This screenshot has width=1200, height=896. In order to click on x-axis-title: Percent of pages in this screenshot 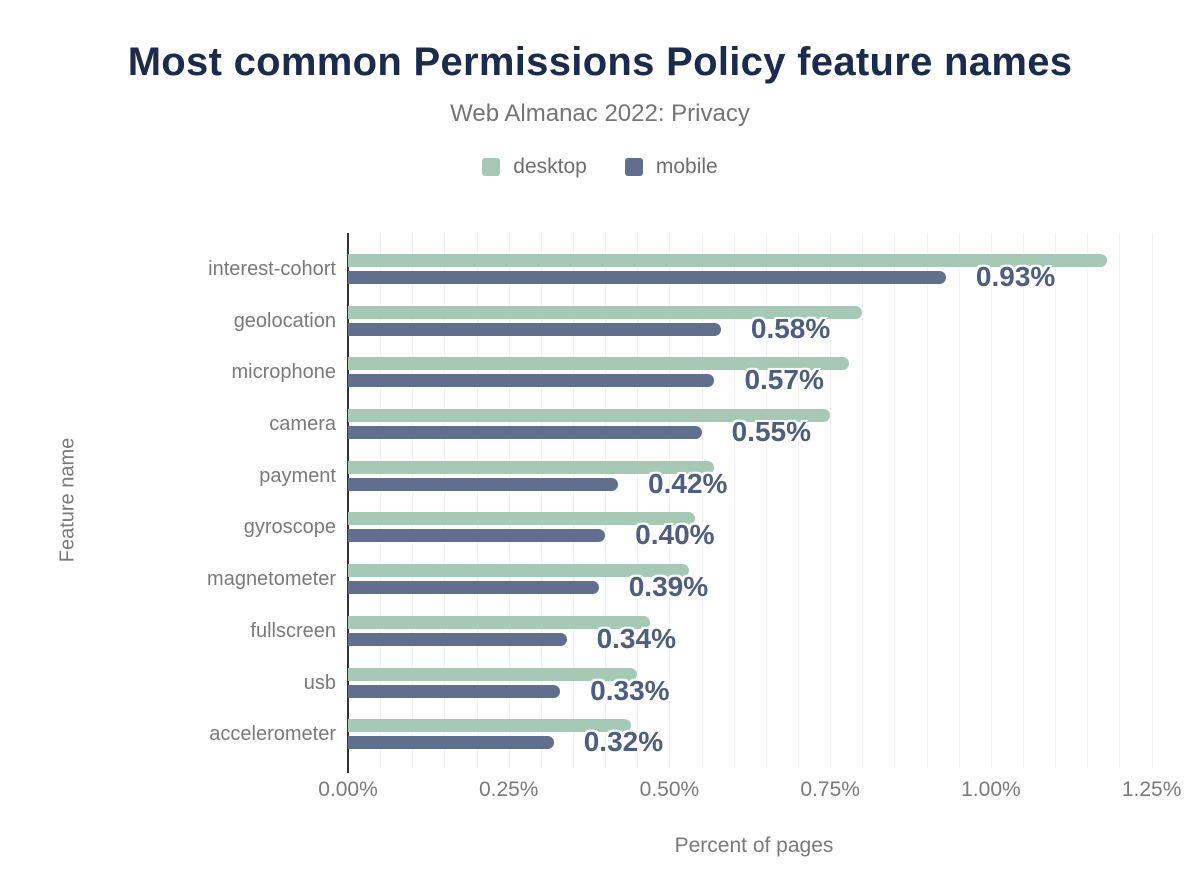, I will do `click(754, 845)`.